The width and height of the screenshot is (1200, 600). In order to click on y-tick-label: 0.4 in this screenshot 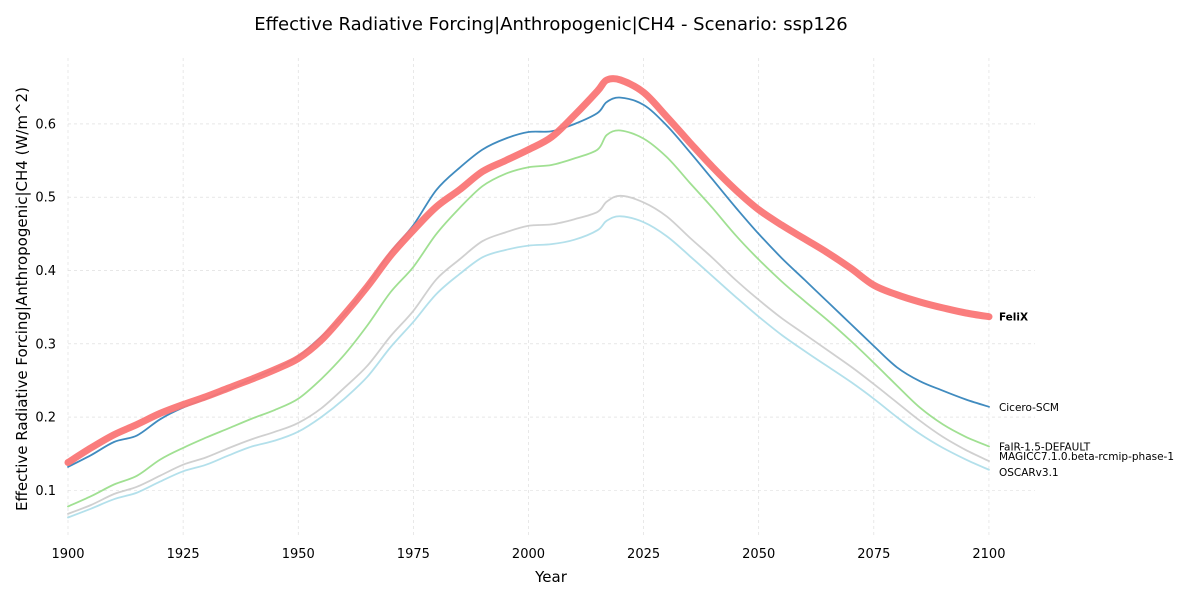, I will do `click(45, 271)`.